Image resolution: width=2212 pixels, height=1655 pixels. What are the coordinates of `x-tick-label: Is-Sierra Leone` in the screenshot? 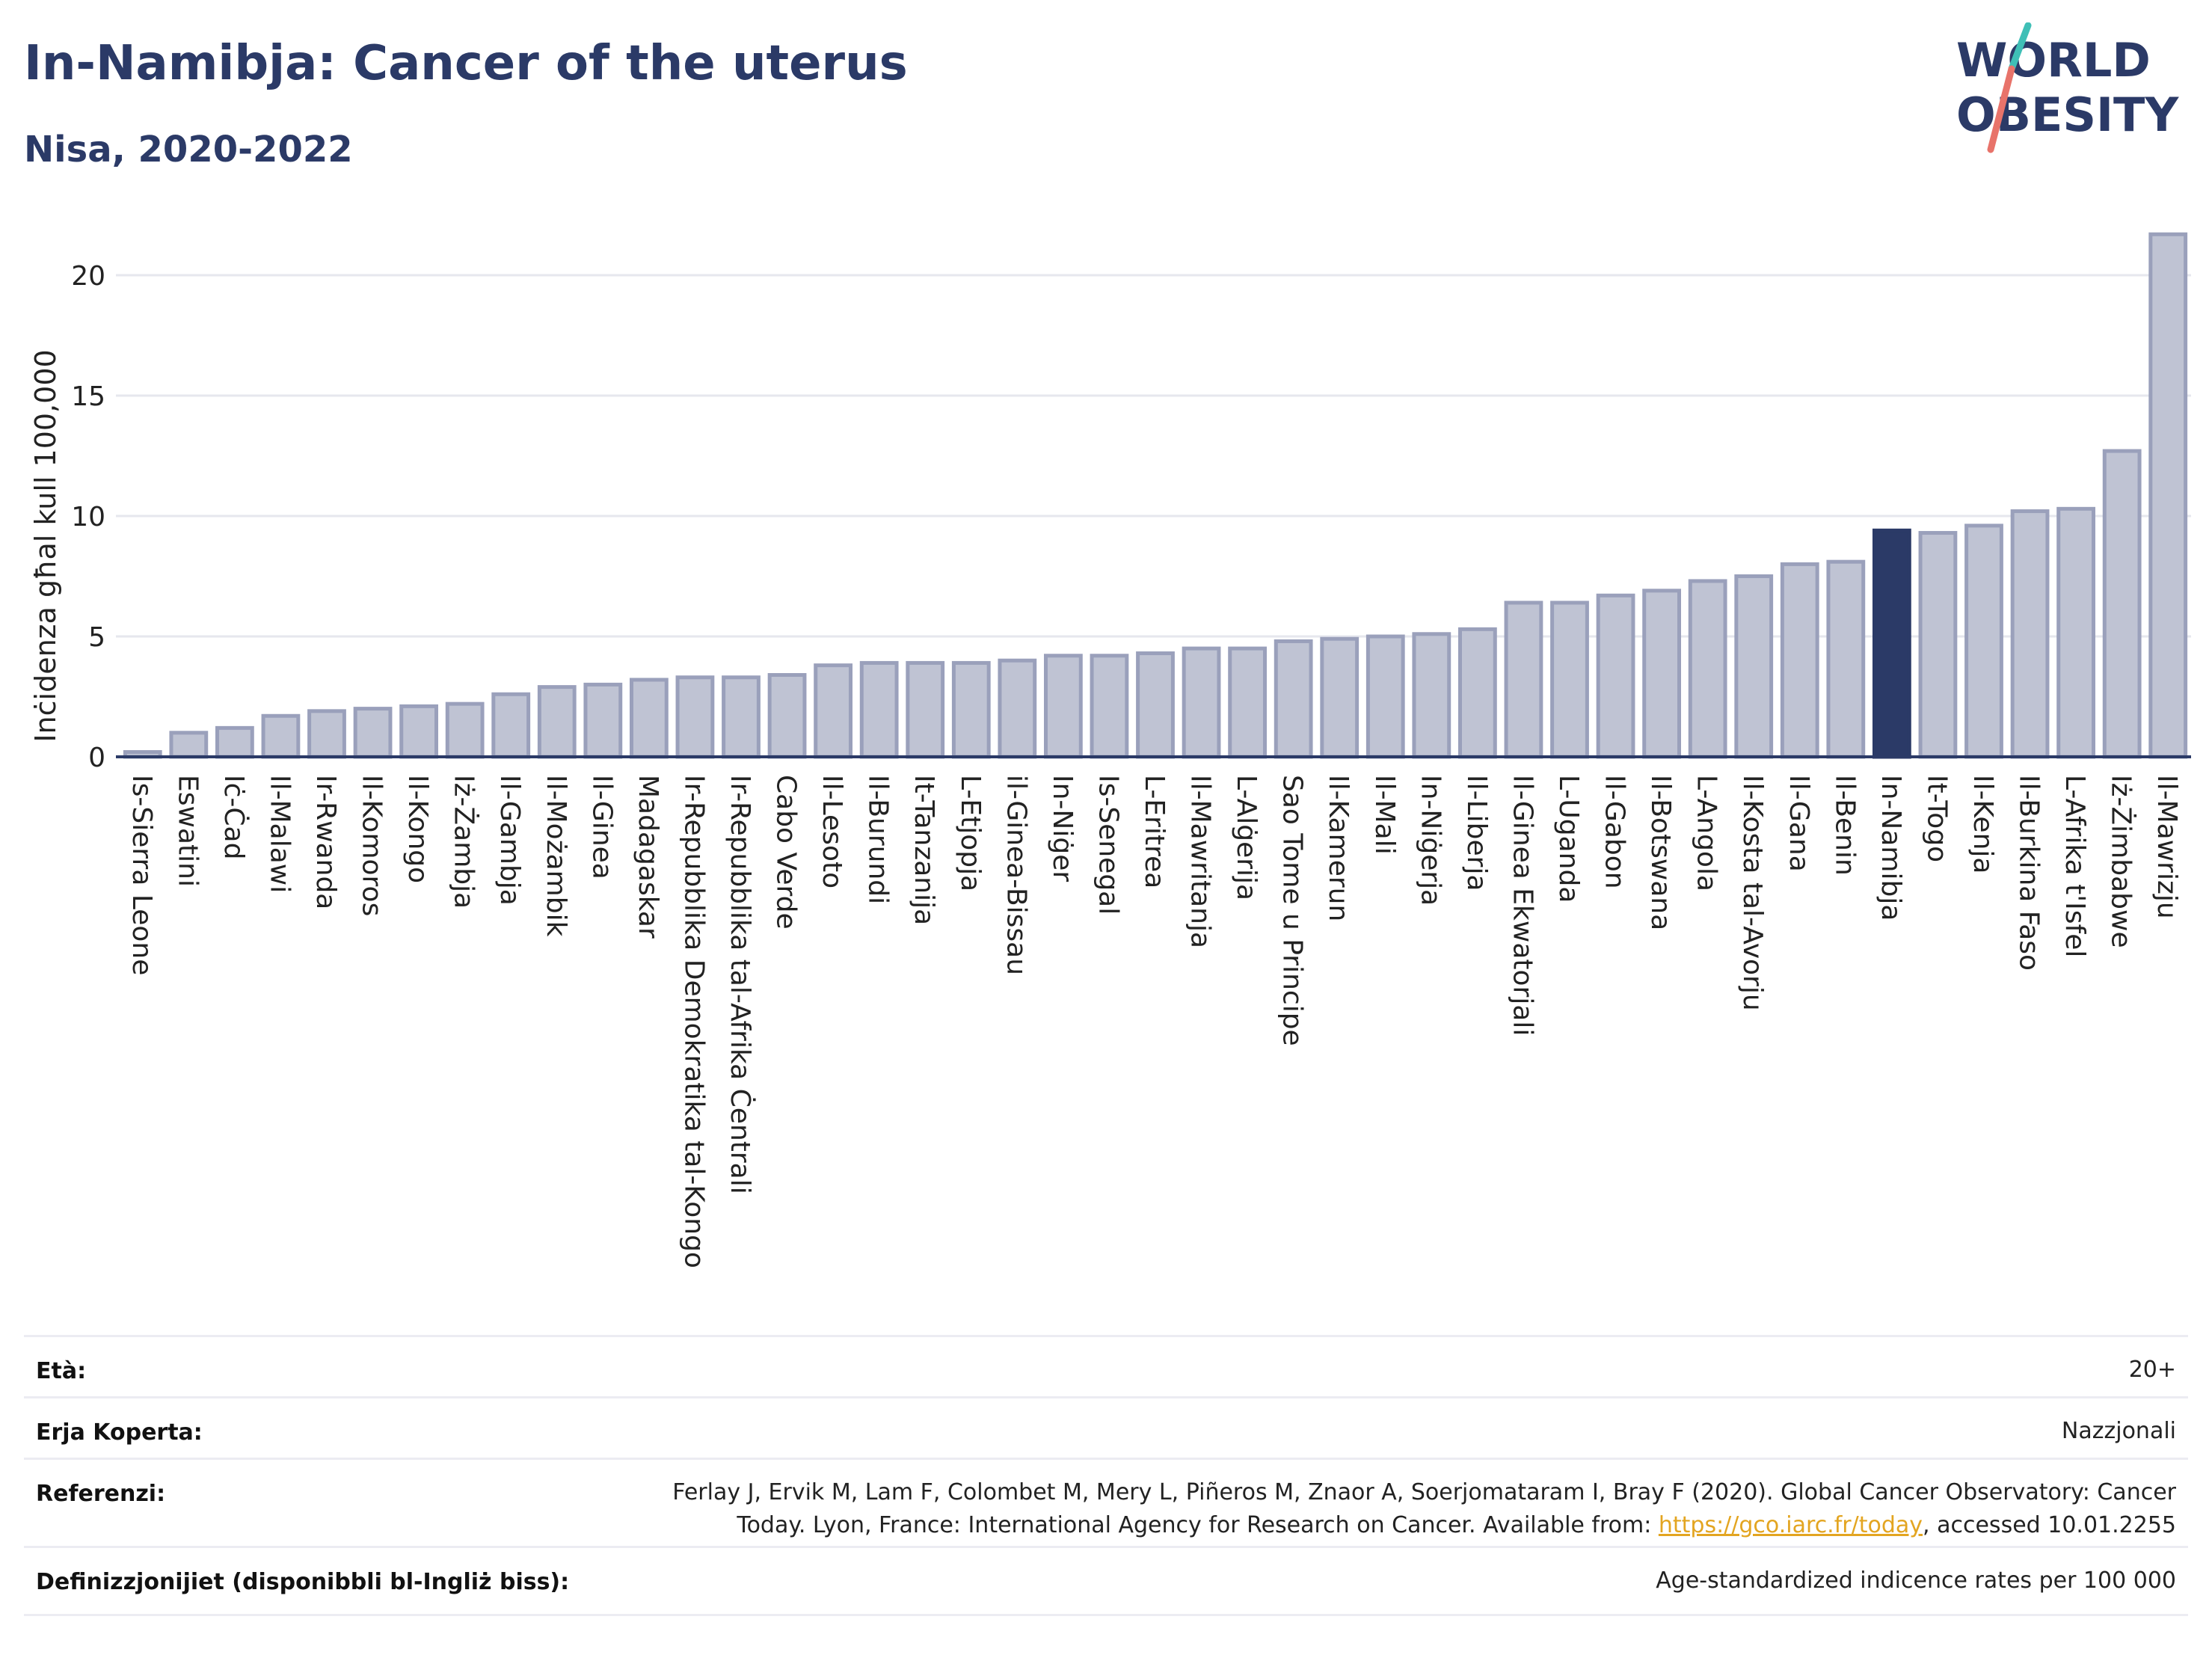 It's located at (141, 875).